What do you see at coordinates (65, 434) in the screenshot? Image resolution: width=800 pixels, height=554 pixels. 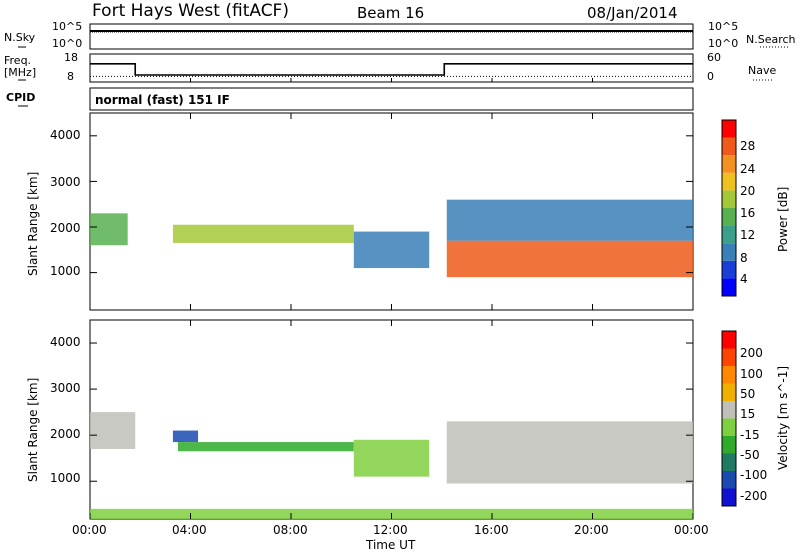 I see `velocity-ytick: 2000` at bounding box center [65, 434].